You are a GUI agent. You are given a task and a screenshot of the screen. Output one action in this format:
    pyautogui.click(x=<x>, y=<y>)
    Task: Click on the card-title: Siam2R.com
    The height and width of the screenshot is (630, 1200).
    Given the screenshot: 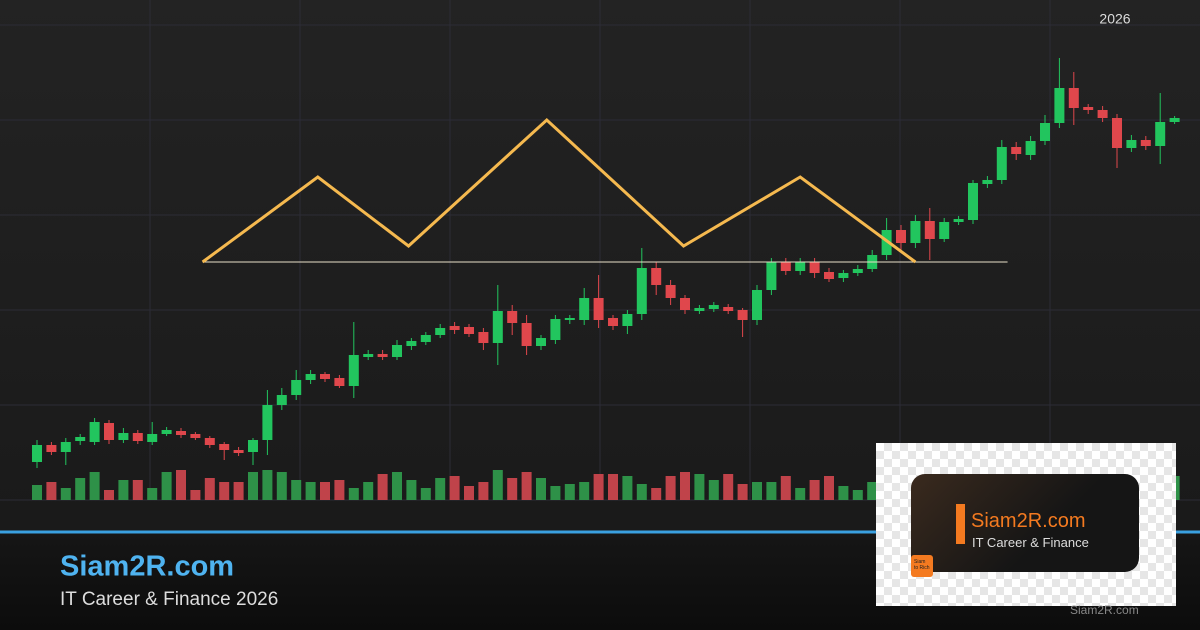 What is the action you would take?
    pyautogui.click(x=1028, y=521)
    